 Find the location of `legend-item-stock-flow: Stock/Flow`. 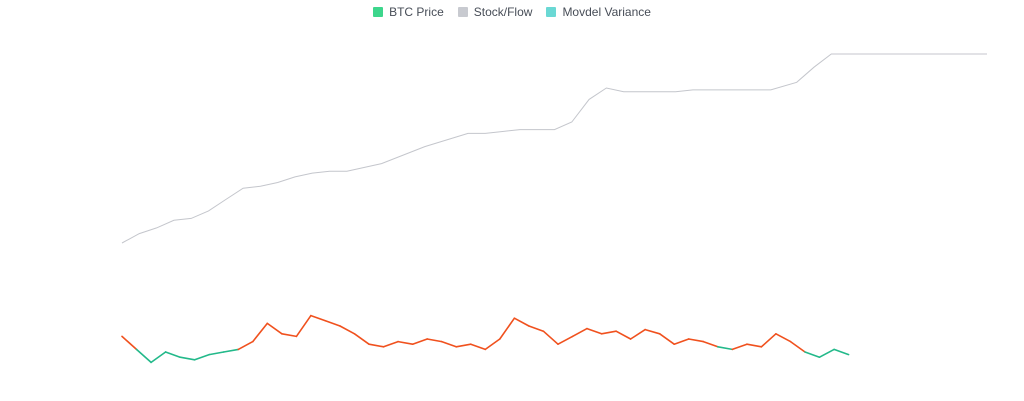

legend-item-stock-flow: Stock/Flow is located at coordinates (495, 12).